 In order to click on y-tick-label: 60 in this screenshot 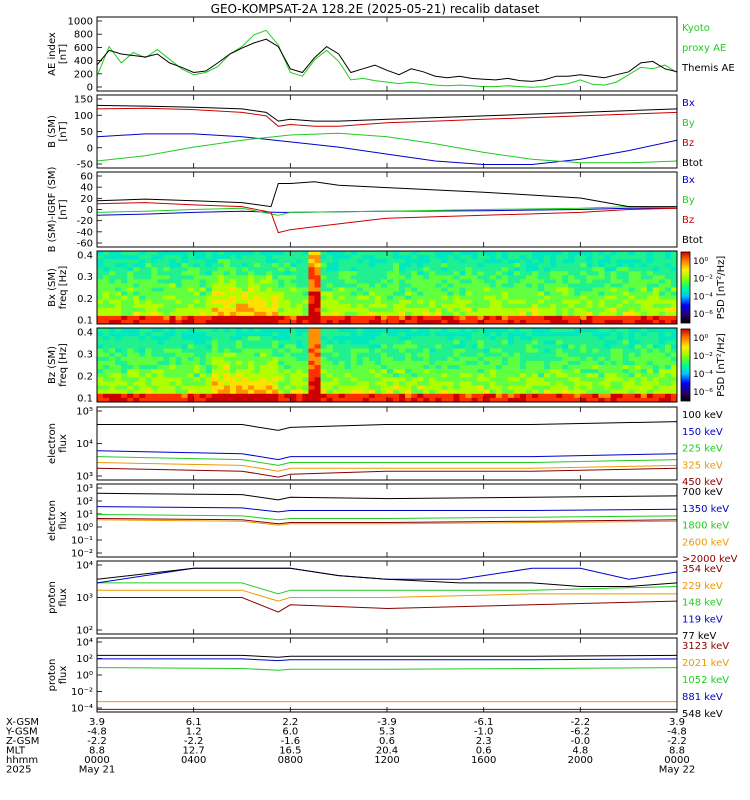, I will do `click(86, 177)`.